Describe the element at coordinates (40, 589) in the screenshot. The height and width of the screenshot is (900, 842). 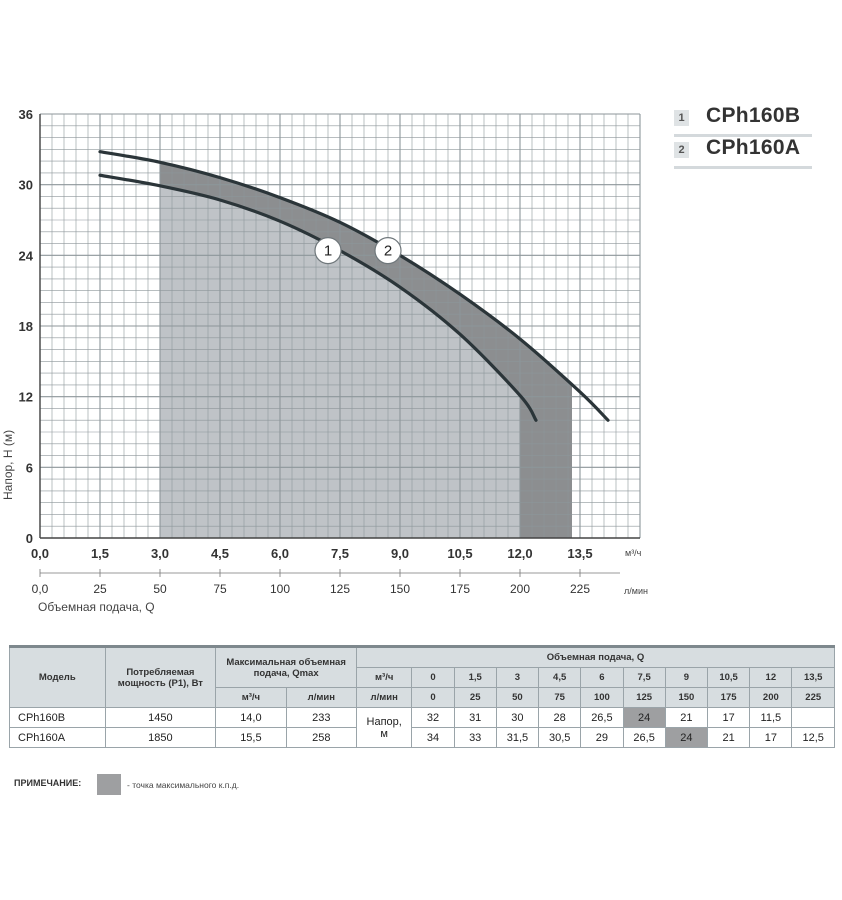
I see `x-tick-label-lmin: 0,0` at that location.